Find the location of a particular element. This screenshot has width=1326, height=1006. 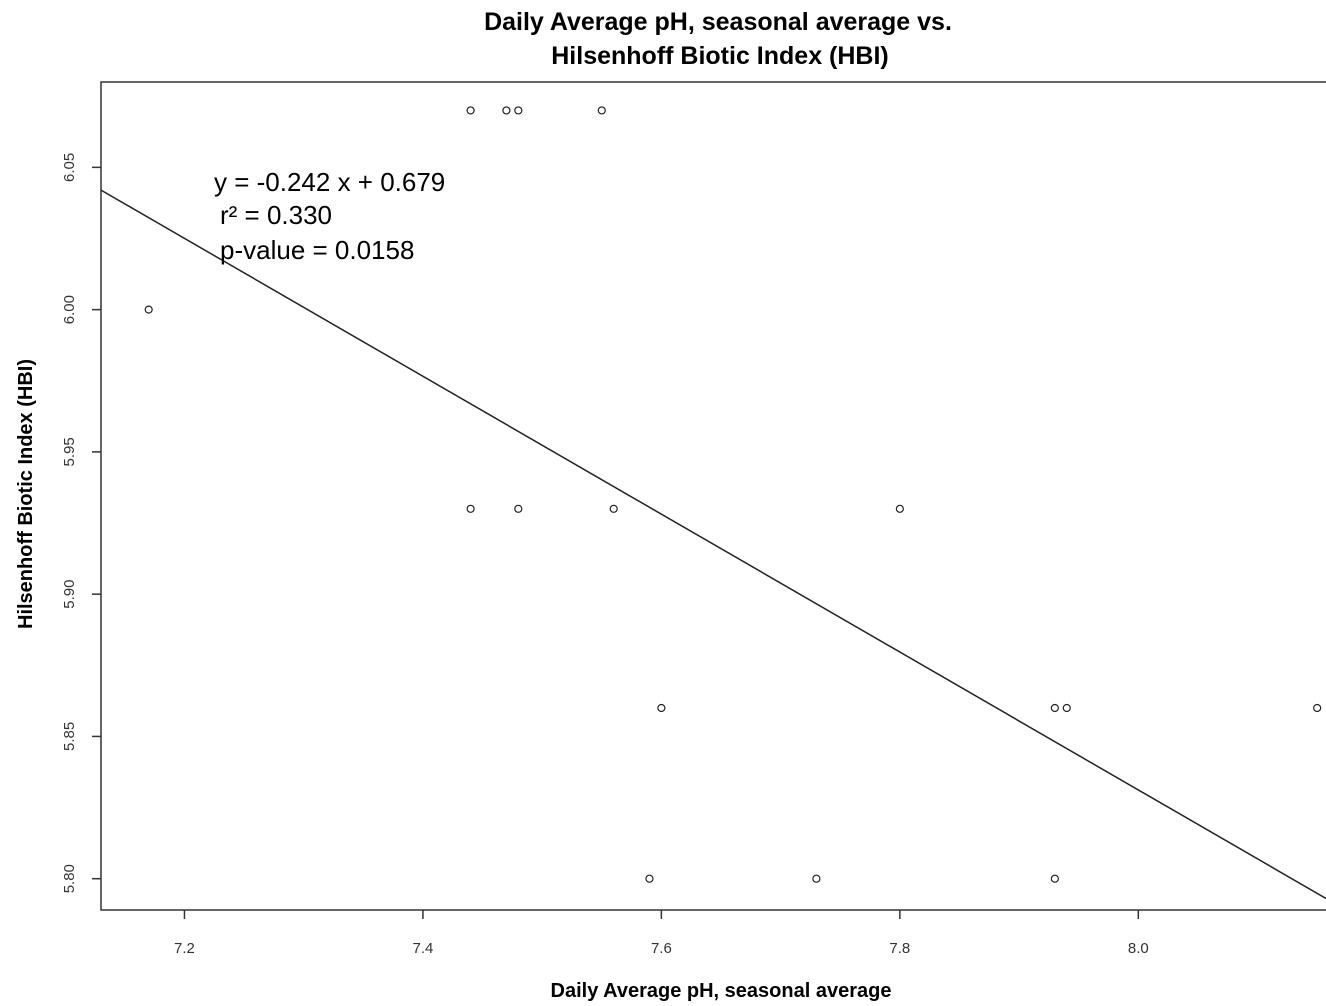

x-tick-label: 7.2 is located at coordinates (184, 948).